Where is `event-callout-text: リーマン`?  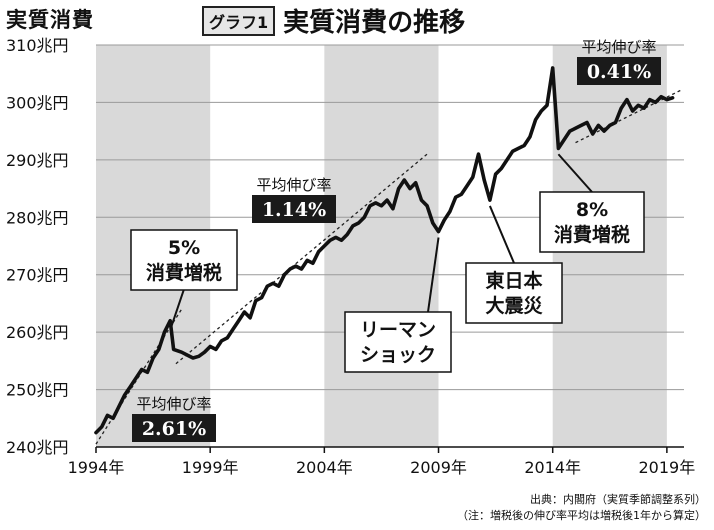 event-callout-text: リーマン is located at coordinates (398, 330).